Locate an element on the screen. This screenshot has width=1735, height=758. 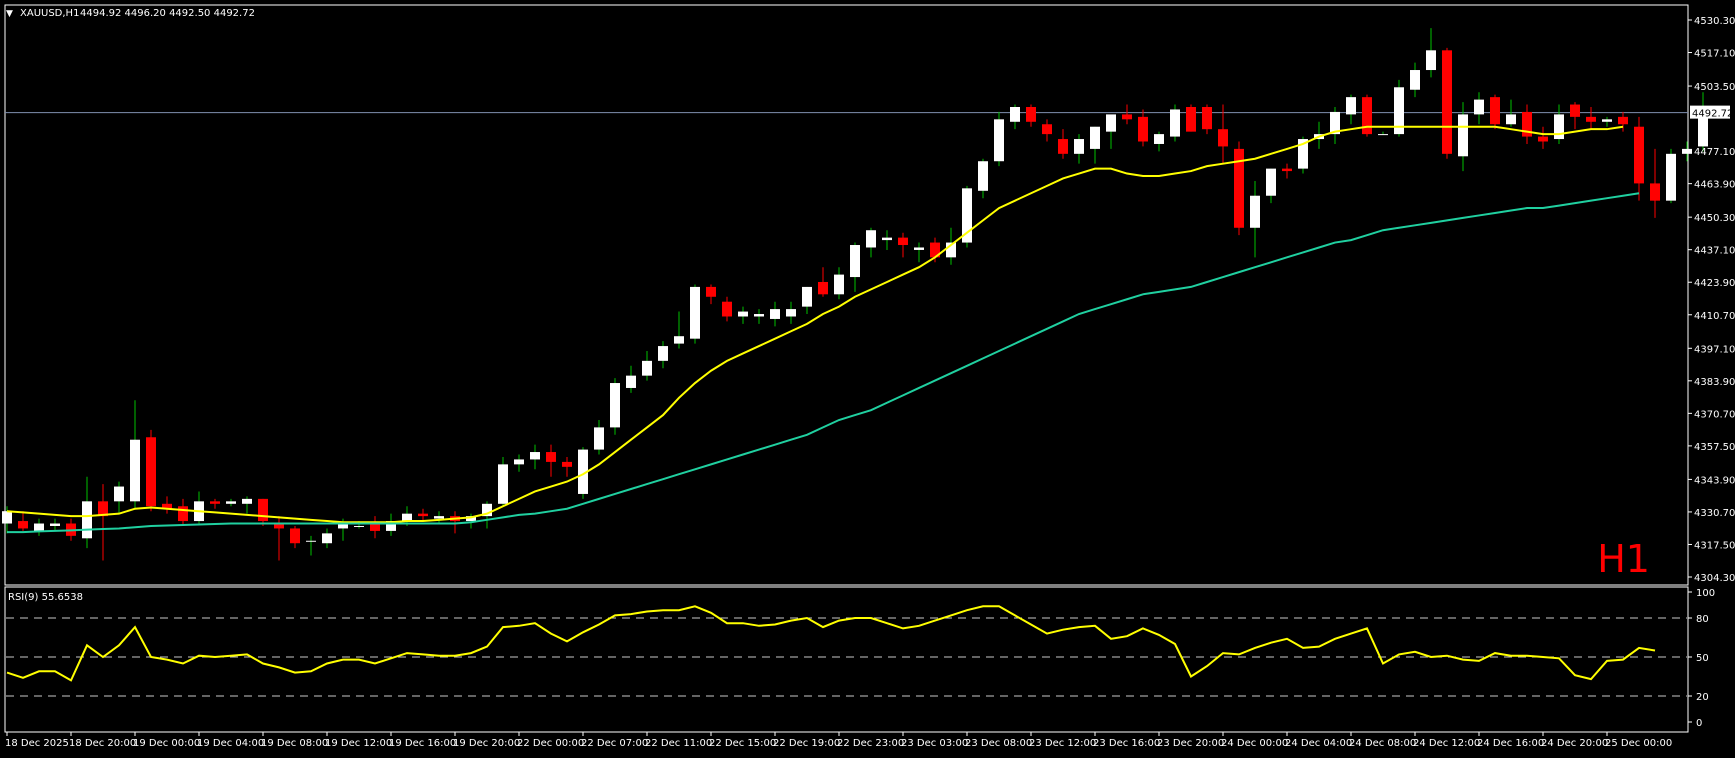
price-tick-label: 4343.90 is located at coordinates (1714, 480).